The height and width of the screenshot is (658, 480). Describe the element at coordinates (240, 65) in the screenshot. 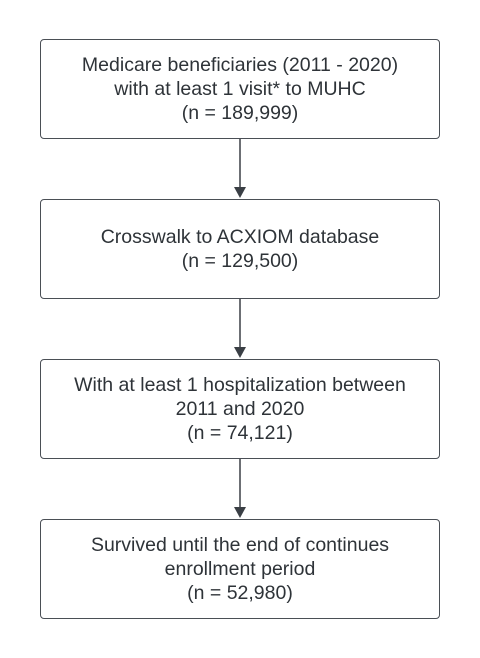

I see `box-text-line: Medicare beneficiaries (2011 - 2020)` at that location.